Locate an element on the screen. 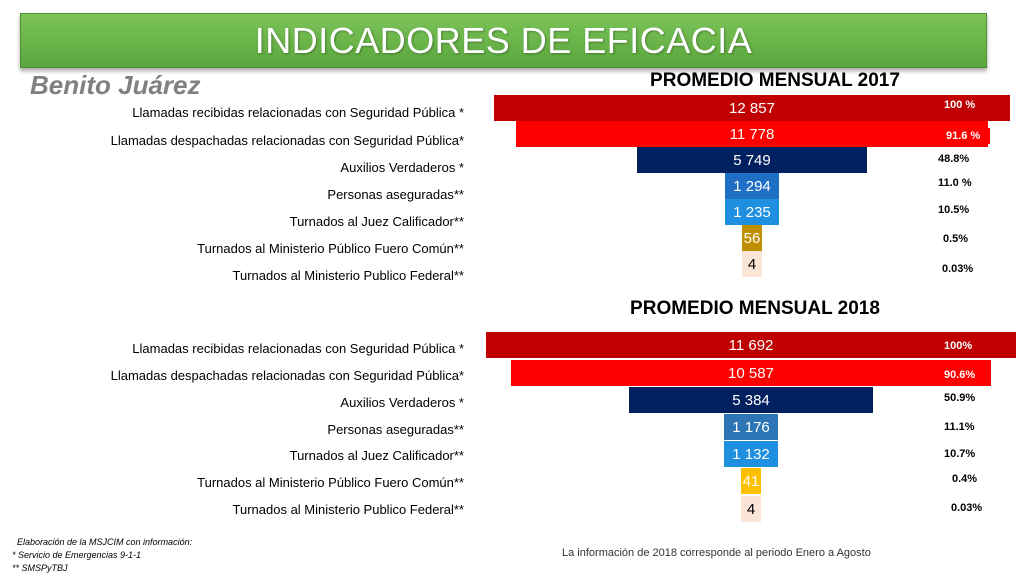 Image resolution: width=1024 pixels, height=576 pixels. bar-value-label: 1 235 is located at coordinates (752, 212).